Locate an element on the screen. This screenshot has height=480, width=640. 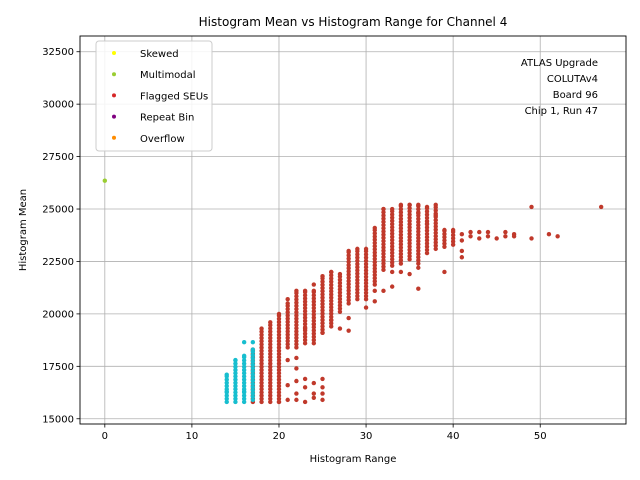
legend-frame is located at coordinates (154, 96).